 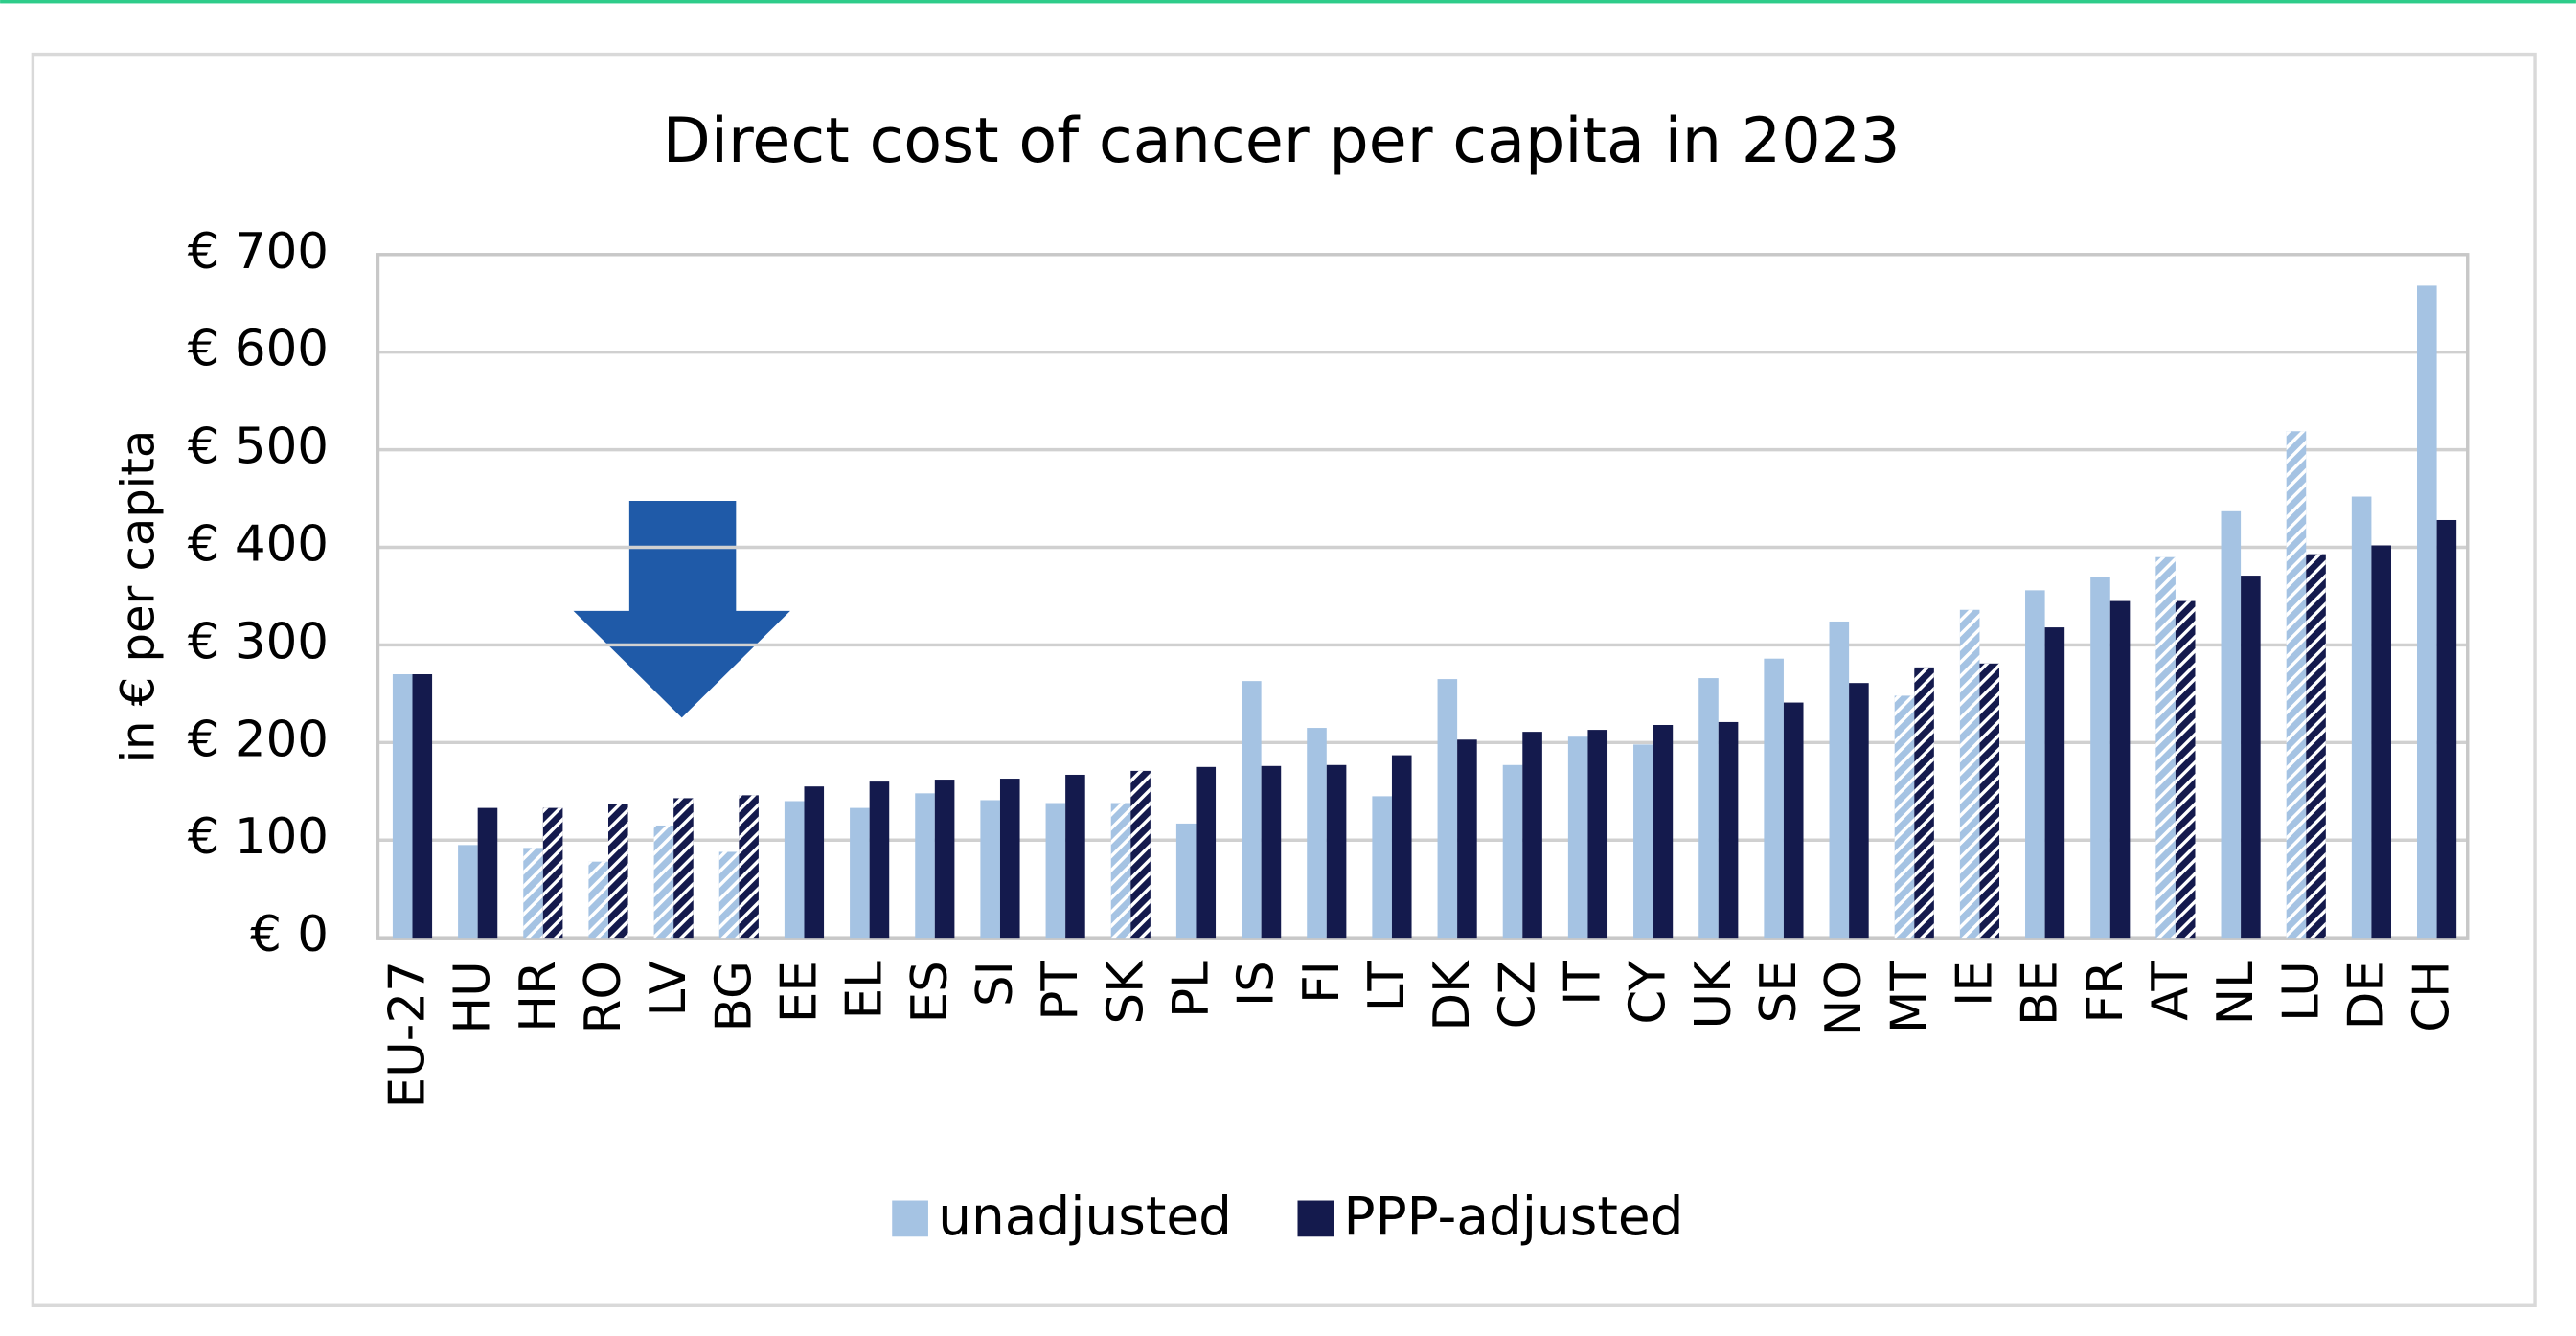 I want to click on x-tick-label: SK, so click(x=1126, y=992).